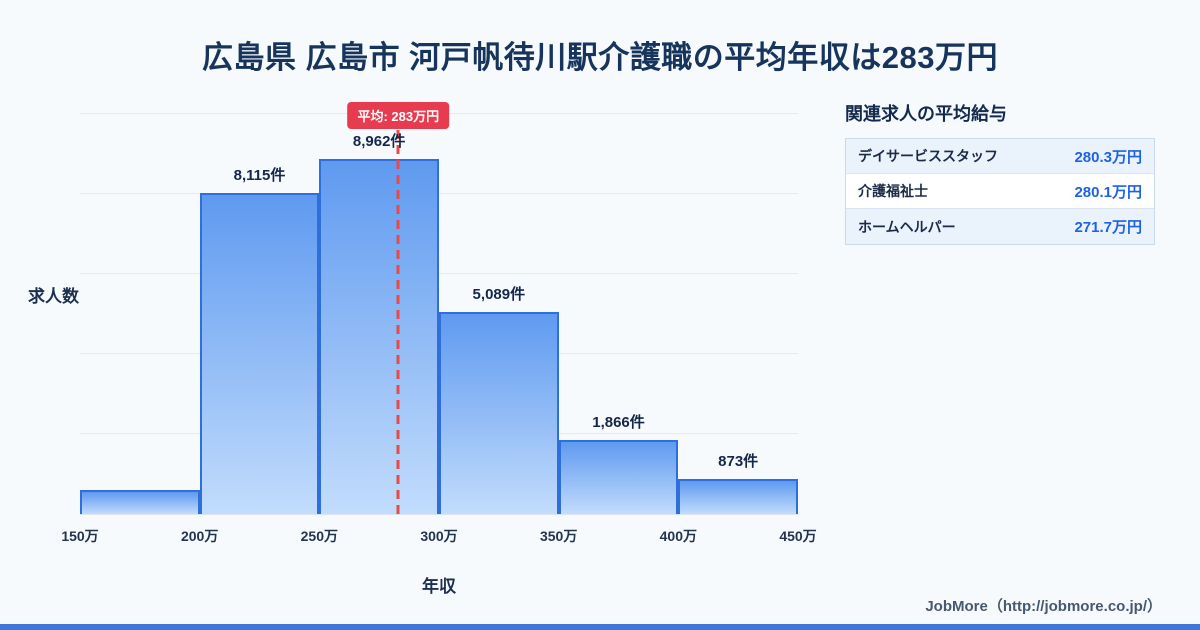 The width and height of the screenshot is (1200, 630). I want to click on bar-value-label: 5,089件, so click(499, 294).